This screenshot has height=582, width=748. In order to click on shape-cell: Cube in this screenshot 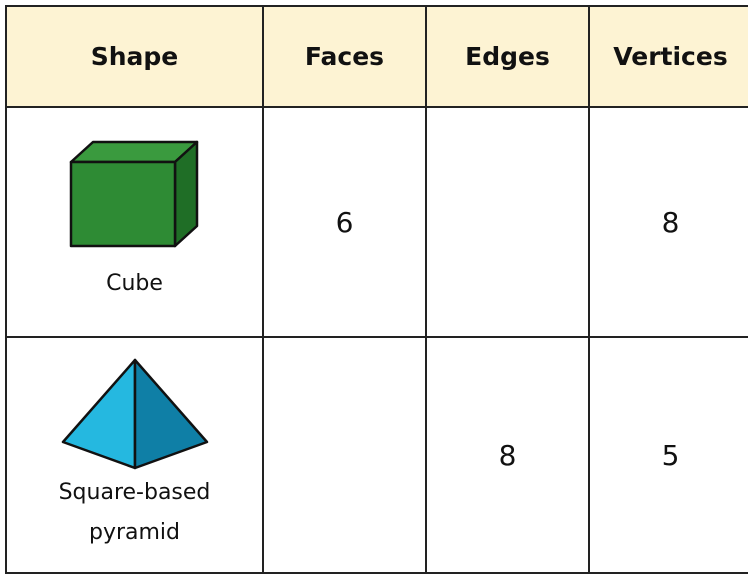, I will do `click(134, 222)`.